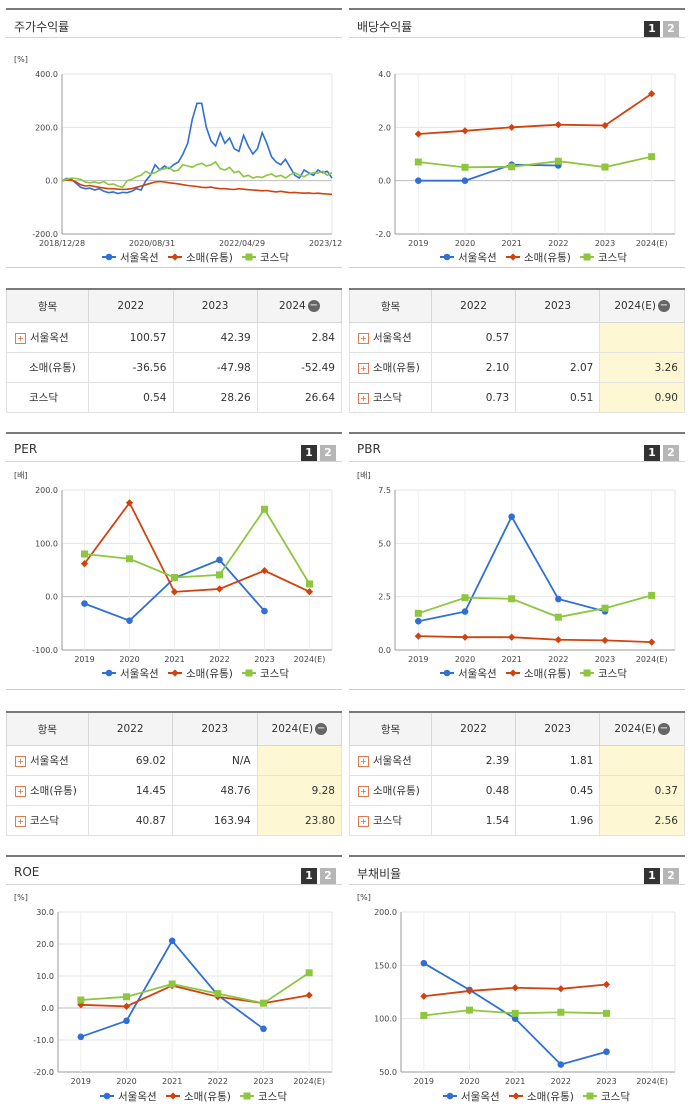  Describe the element at coordinates (152, 243) in the screenshot. I see `x-tick-label: 2020/08/31` at that location.